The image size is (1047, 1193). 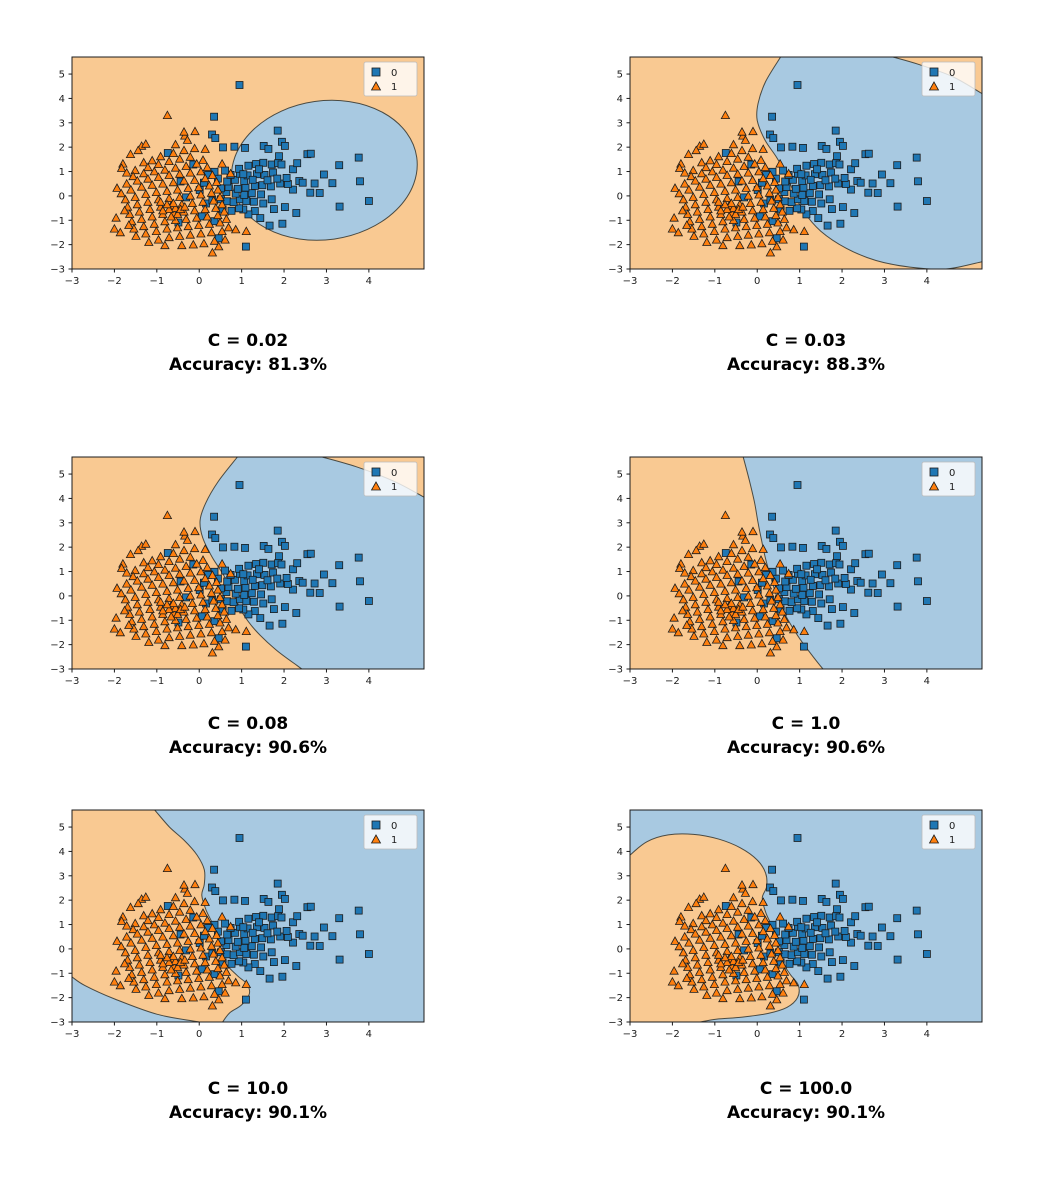 What do you see at coordinates (72, 681) in the screenshot?
I see `x-tick-label: −3` at bounding box center [72, 681].